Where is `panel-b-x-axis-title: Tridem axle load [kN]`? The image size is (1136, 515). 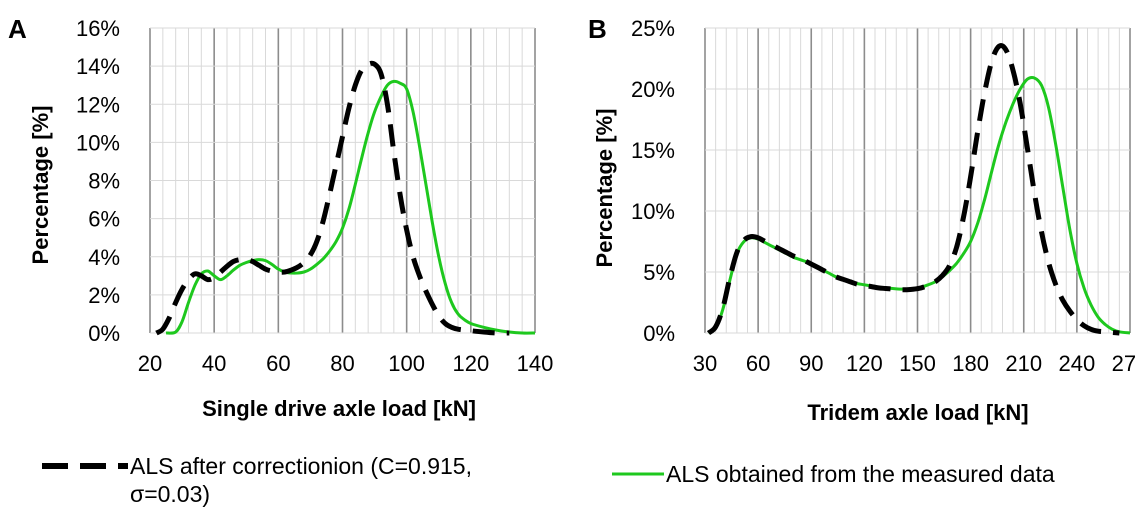
panel-b-x-axis-title: Tridem axle load [kN] is located at coordinates (917, 412).